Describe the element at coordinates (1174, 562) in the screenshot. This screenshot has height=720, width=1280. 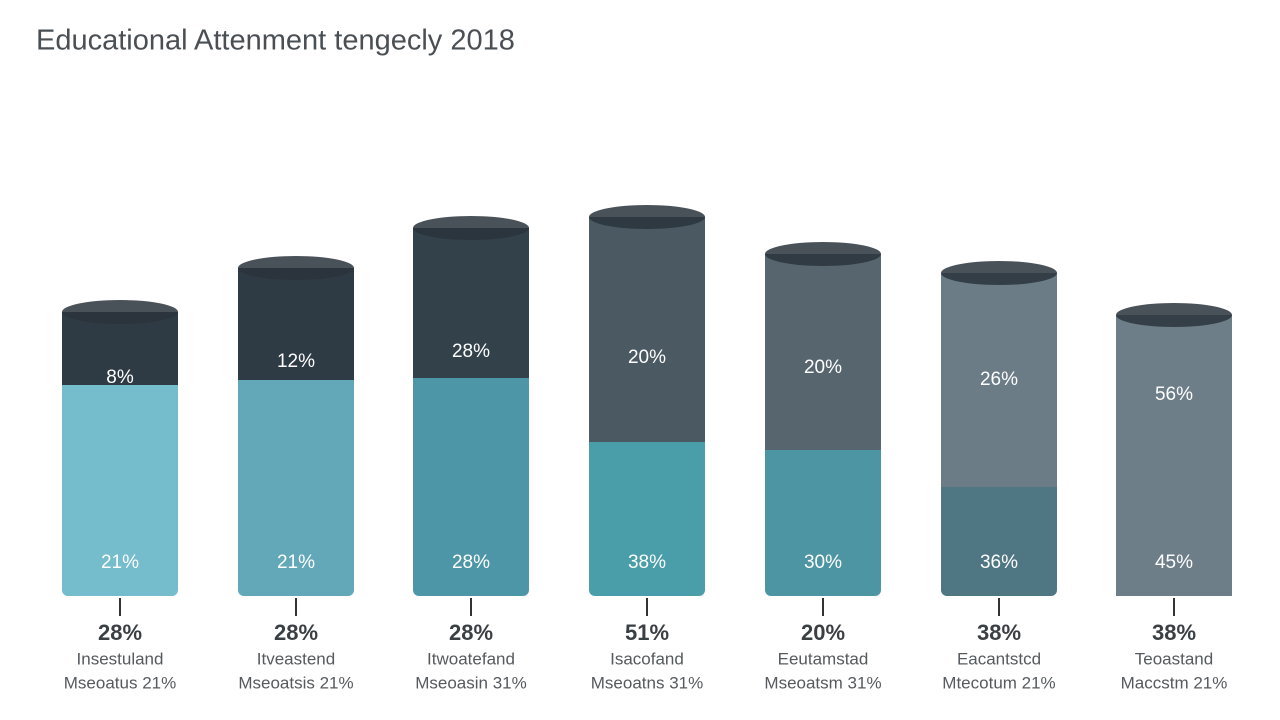
I see `bottom-label: 45%` at that location.